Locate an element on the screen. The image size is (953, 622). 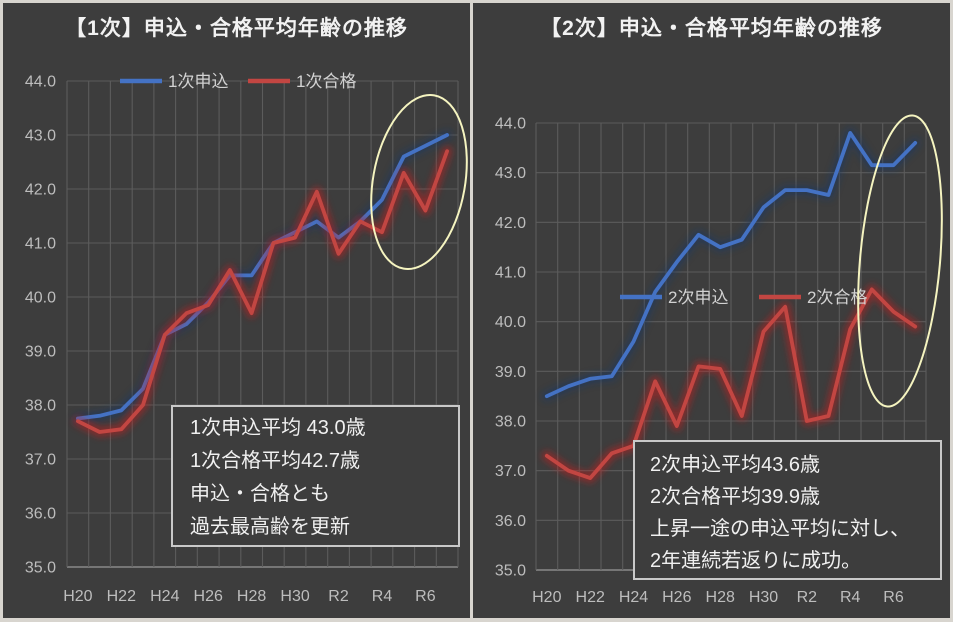
annotation-line: 1次申込平均 43.0歳 is located at coordinates (278, 428).